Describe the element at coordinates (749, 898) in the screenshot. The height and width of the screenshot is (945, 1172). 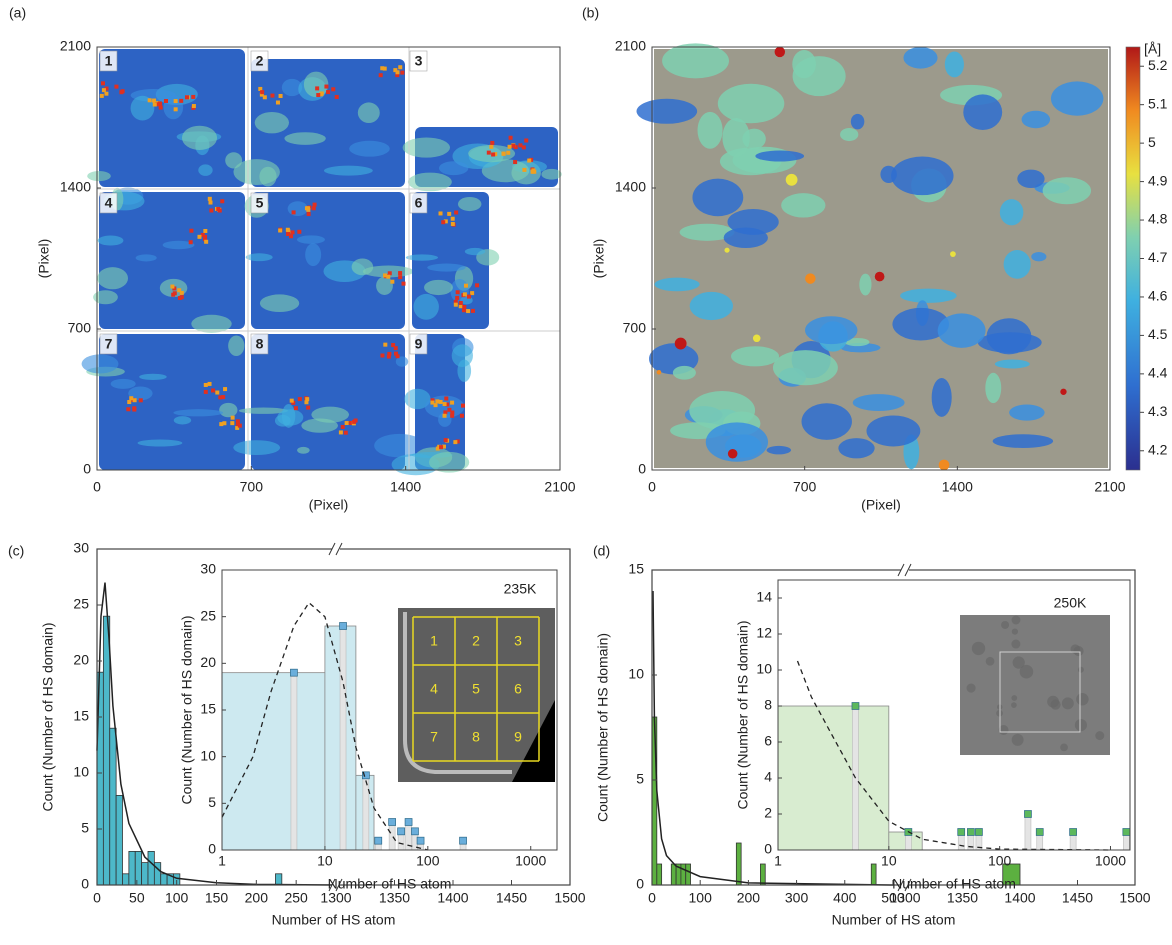
I see `x-tick-label: 200` at that location.